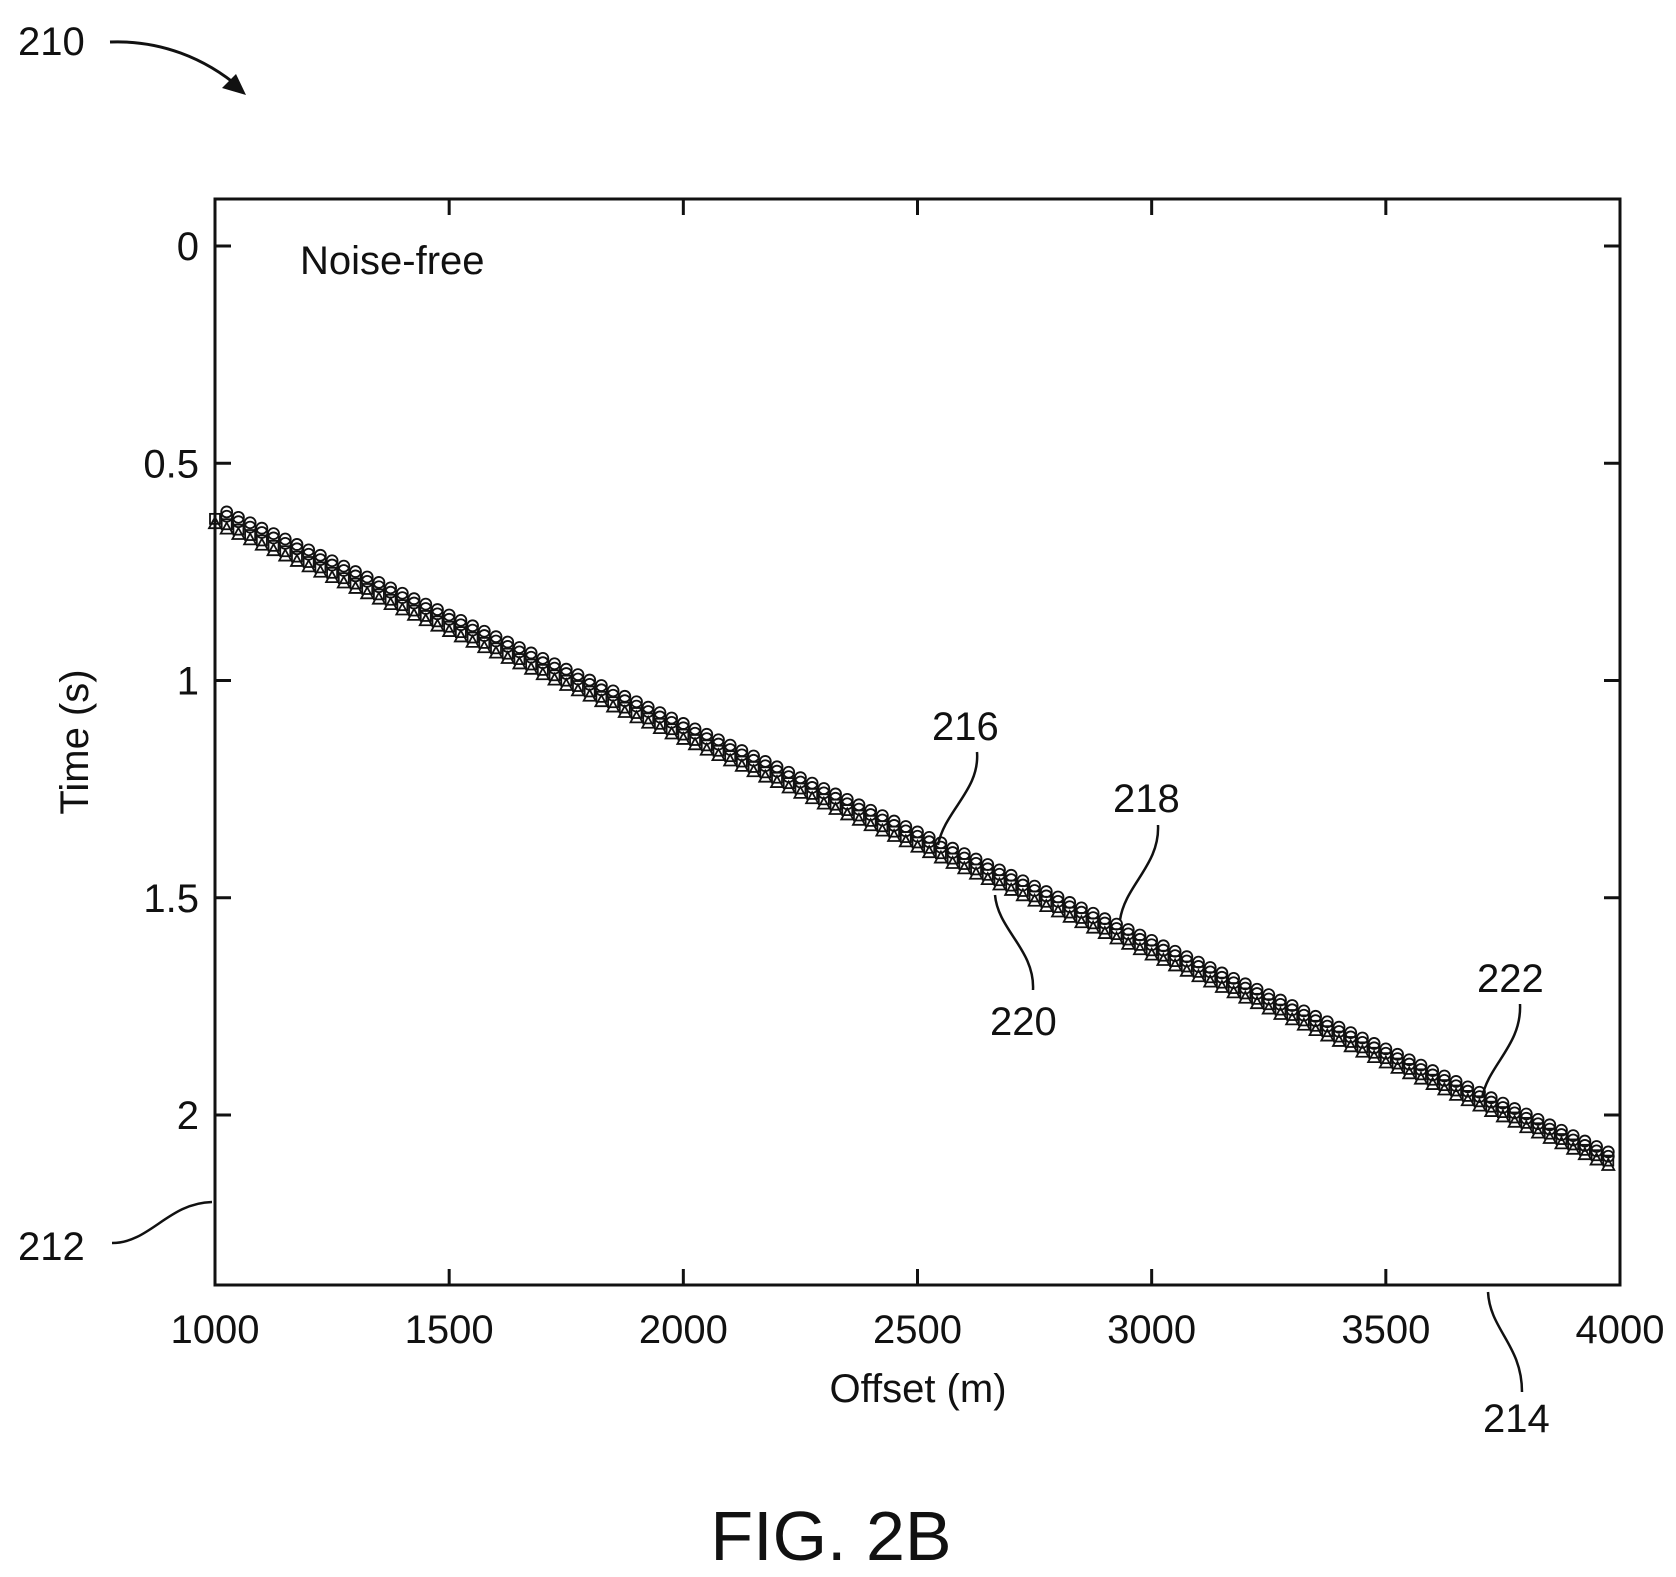  What do you see at coordinates (1385, 1330) in the screenshot?
I see `x-tick-label: 3500` at bounding box center [1385, 1330].